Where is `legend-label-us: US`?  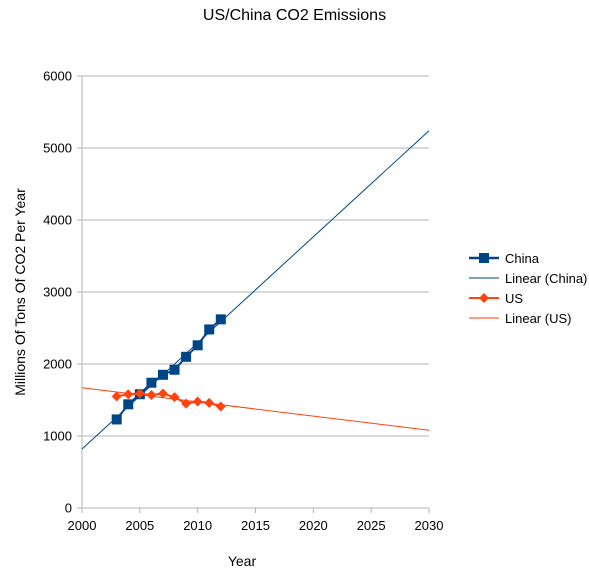
legend-label-us: US is located at coordinates (514, 298).